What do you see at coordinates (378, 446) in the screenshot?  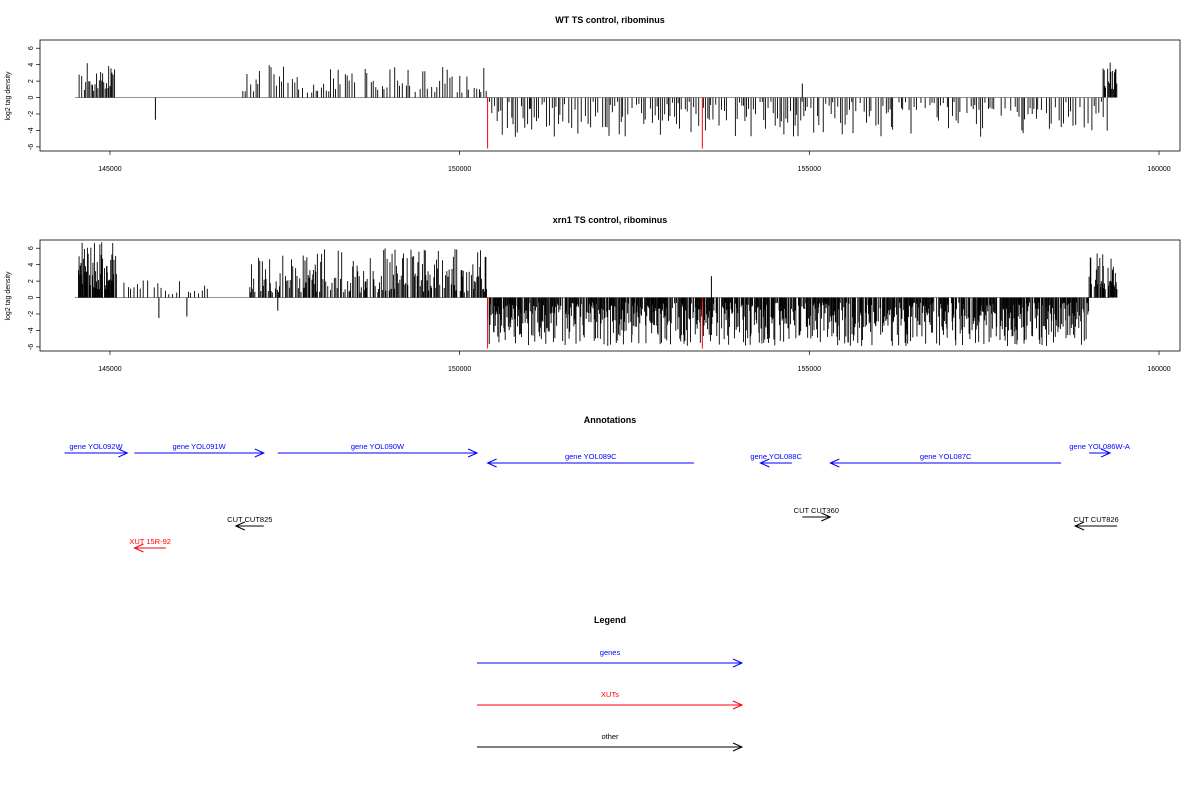 I see `annotation-label: gene YOL090W` at bounding box center [378, 446].